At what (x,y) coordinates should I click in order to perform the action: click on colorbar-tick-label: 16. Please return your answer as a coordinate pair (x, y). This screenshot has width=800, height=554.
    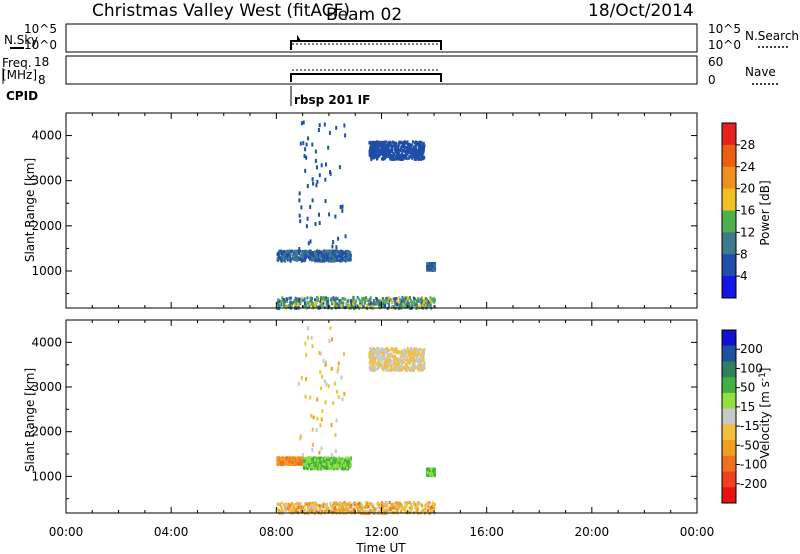
    Looking at the image, I should click on (747, 211).